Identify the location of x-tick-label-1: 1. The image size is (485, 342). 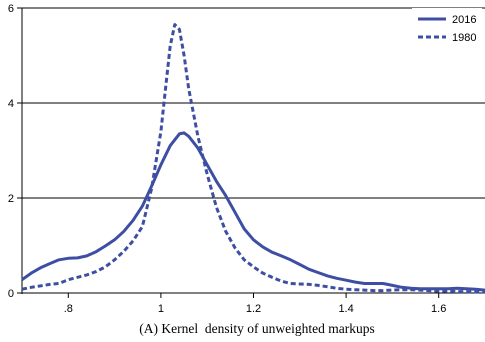
(161, 309).